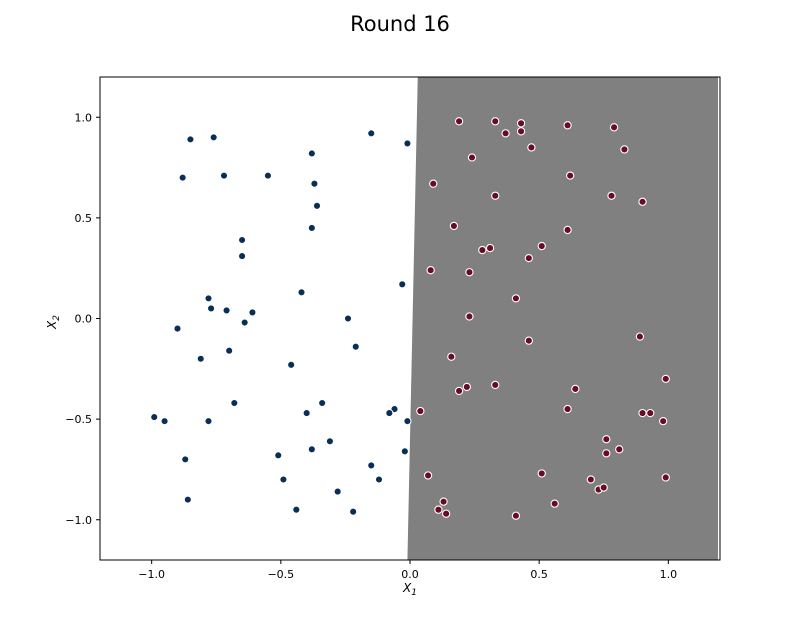 This screenshot has height=640, width=800. What do you see at coordinates (539, 574) in the screenshot?
I see `x-tick-label: 0.5` at bounding box center [539, 574].